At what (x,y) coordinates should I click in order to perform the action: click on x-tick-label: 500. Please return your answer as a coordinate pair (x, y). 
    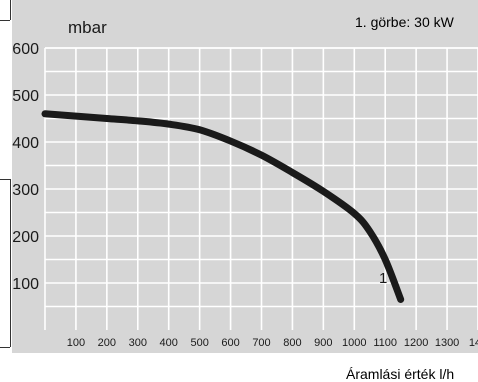
    Looking at the image, I should click on (199, 343).